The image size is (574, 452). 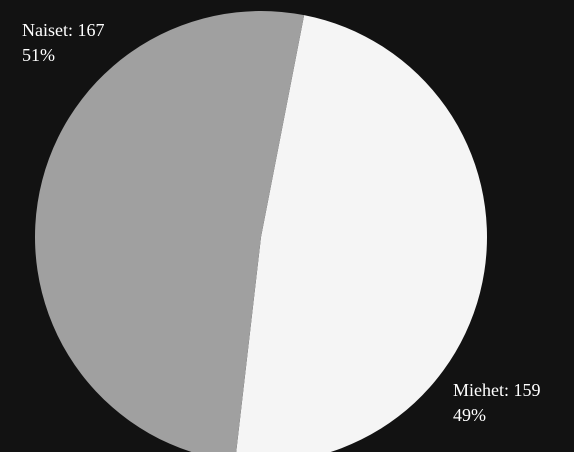 What do you see at coordinates (63, 30) in the screenshot?
I see `slice-label-naiset-value: Naiset: 167` at bounding box center [63, 30].